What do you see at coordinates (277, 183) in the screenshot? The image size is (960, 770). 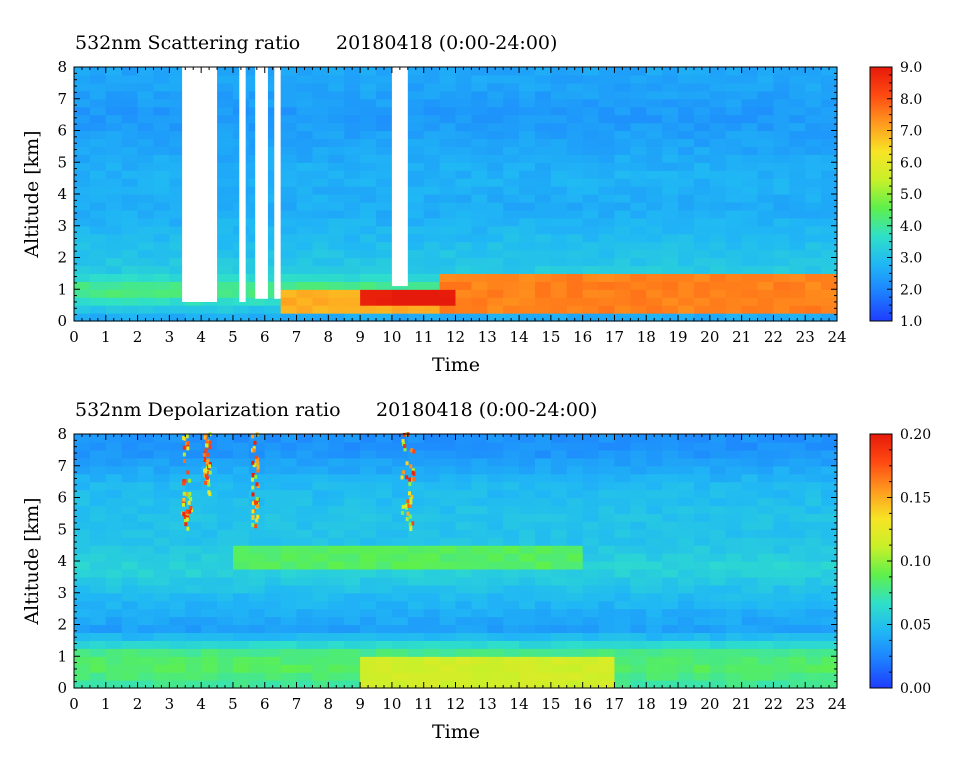 I see `cloud-column` at bounding box center [277, 183].